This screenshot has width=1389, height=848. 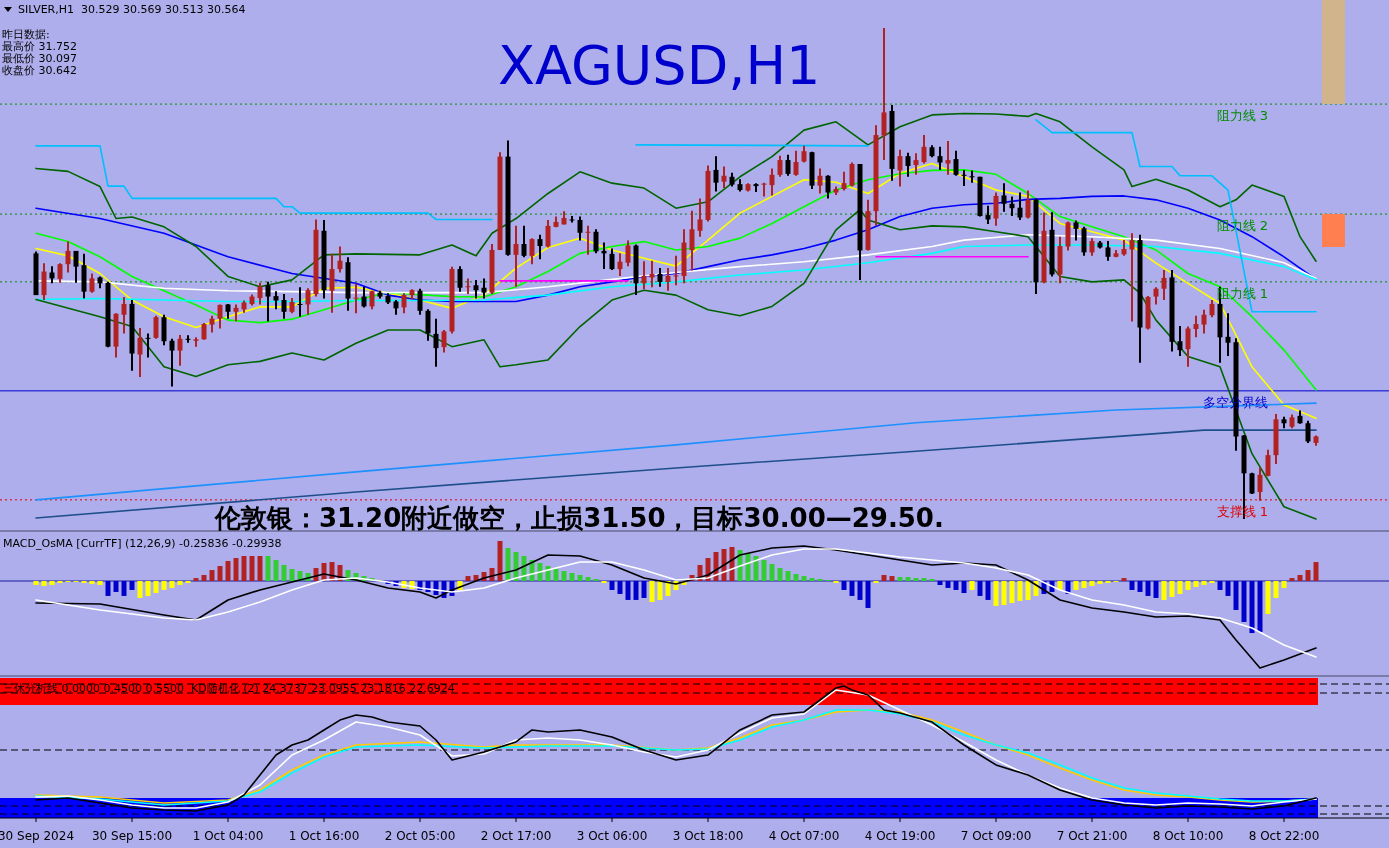 I want to click on x-tick-label: 8 Oct 10:00, so click(x=1188, y=836).